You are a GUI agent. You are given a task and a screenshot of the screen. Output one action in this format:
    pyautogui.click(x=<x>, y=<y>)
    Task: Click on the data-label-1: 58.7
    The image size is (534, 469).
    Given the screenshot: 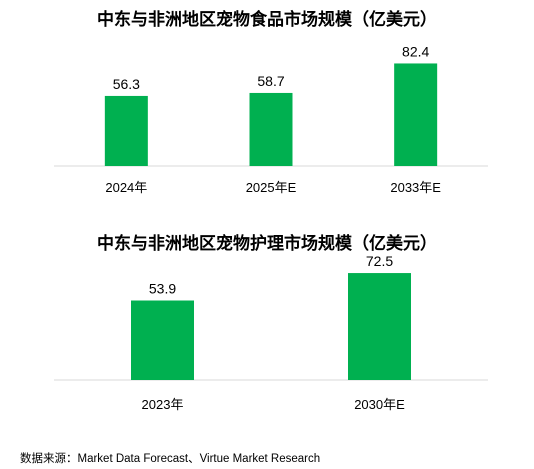 What is the action you would take?
    pyautogui.click(x=270, y=81)
    